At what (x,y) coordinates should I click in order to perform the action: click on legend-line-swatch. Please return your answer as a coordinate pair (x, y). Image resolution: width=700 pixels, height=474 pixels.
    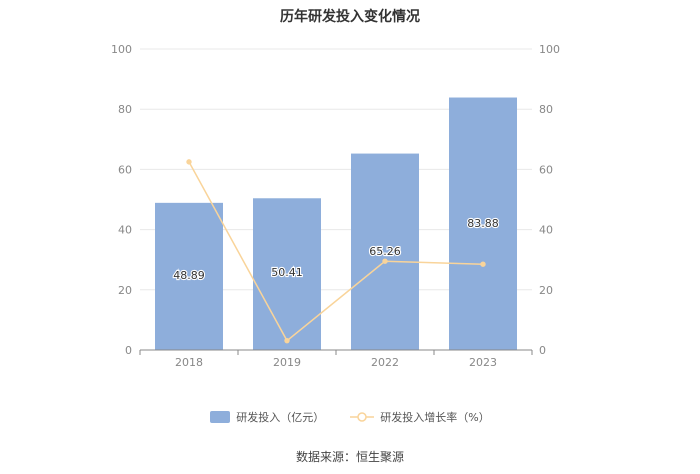
    Looking at the image, I should click on (362, 417).